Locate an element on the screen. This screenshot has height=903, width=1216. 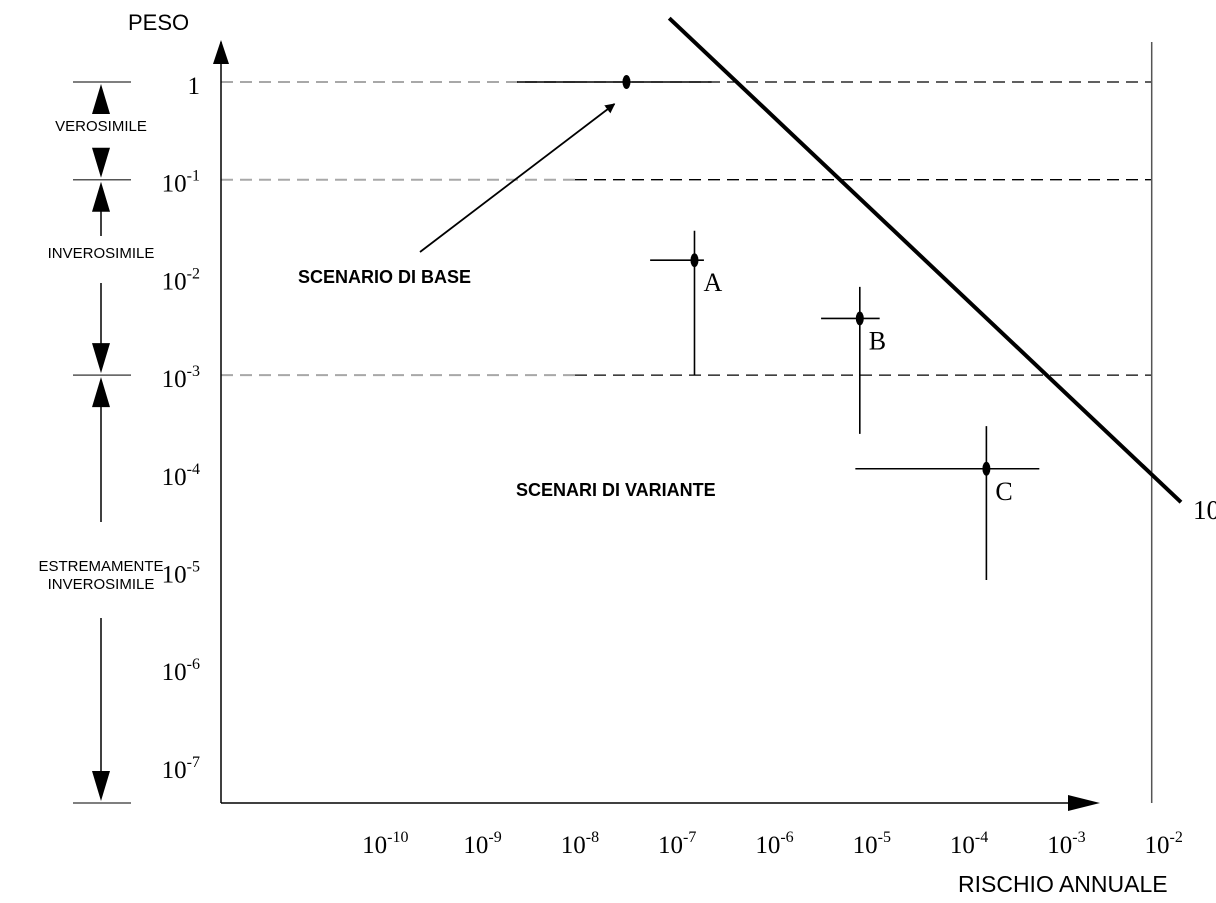
point-1-marker is located at coordinates (694, 260).